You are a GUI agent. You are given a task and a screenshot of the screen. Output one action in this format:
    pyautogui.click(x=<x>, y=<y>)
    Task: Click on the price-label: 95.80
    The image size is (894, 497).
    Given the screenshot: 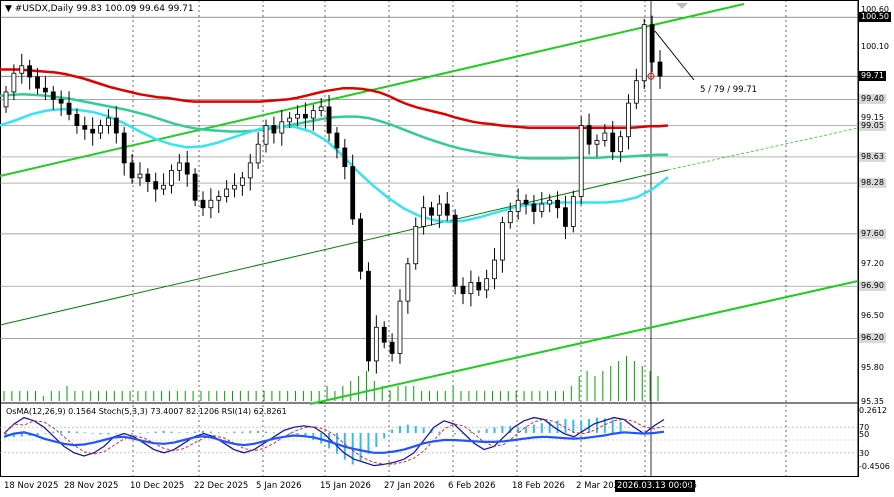 What is the action you would take?
    pyautogui.click(x=872, y=368)
    